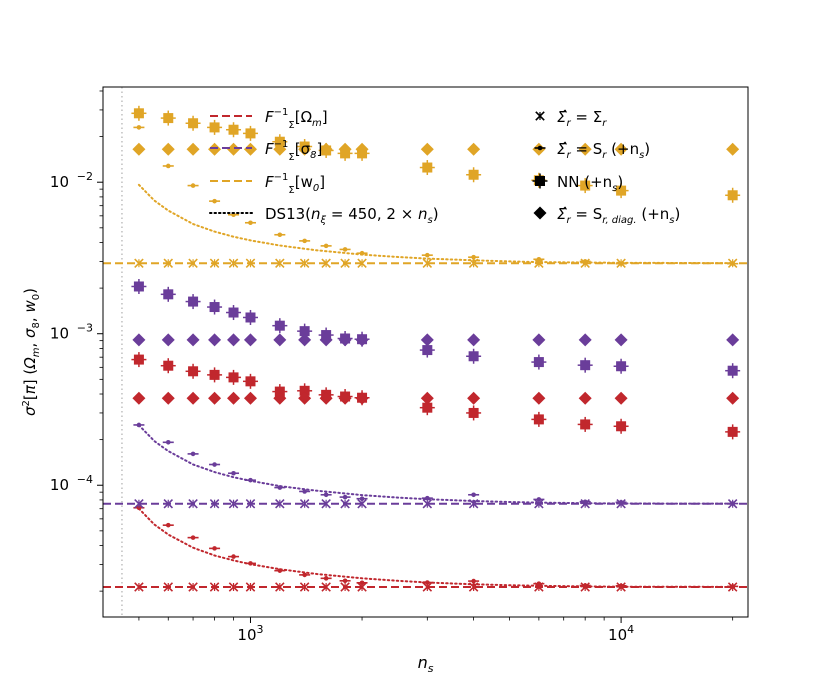 Image resolution: width=830 pixels, height=692 pixels. I want to click on legend-label-fisher_Omega_m: F−1Σ[Ωm], so click(296, 119).